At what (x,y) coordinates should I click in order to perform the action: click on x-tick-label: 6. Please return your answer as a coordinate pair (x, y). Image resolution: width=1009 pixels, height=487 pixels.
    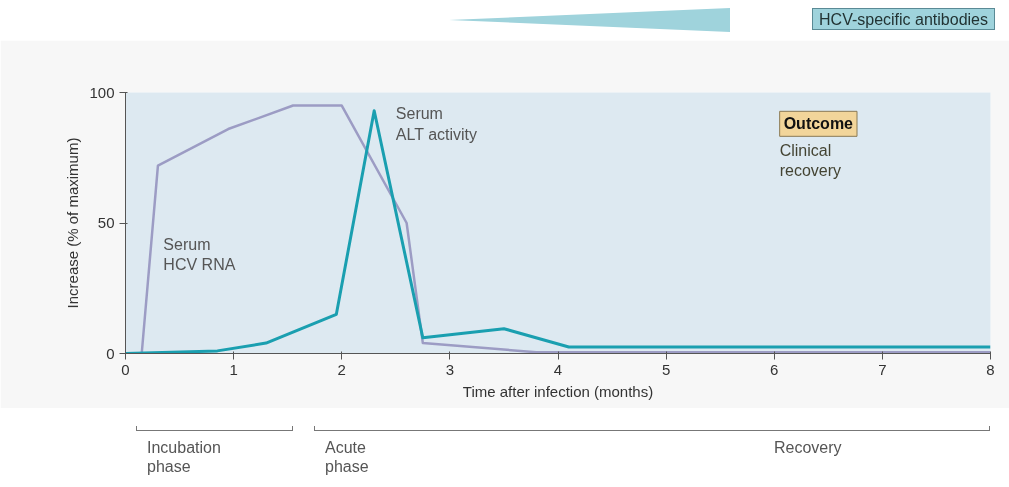
    Looking at the image, I should click on (774, 369).